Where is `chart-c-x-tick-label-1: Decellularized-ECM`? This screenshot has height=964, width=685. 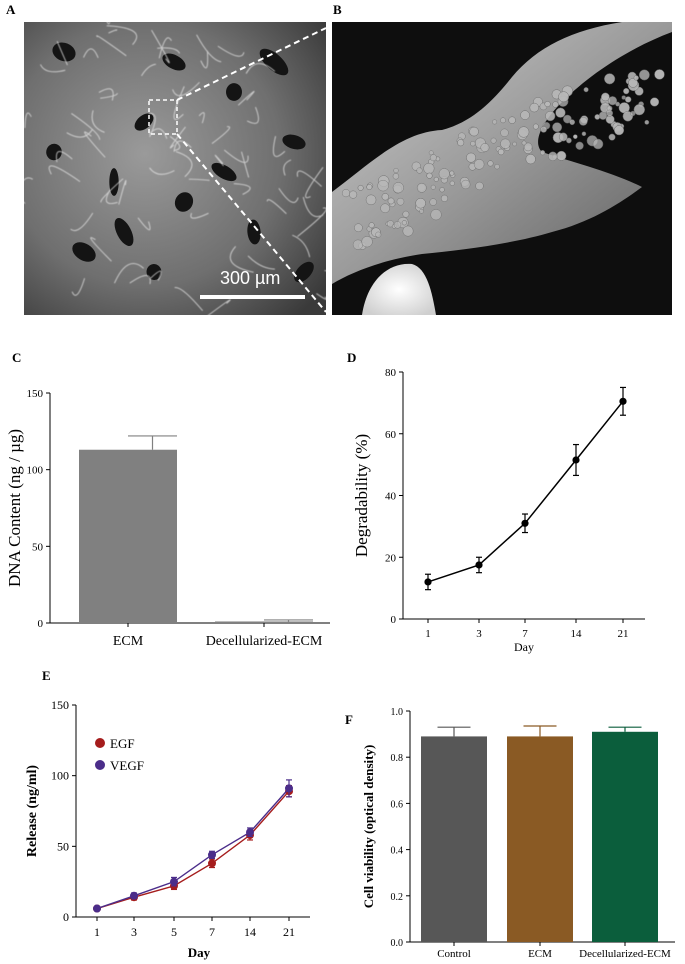
chart-c-x-tick-label-1: Decellularized-ECM is located at coordinates (264, 641).